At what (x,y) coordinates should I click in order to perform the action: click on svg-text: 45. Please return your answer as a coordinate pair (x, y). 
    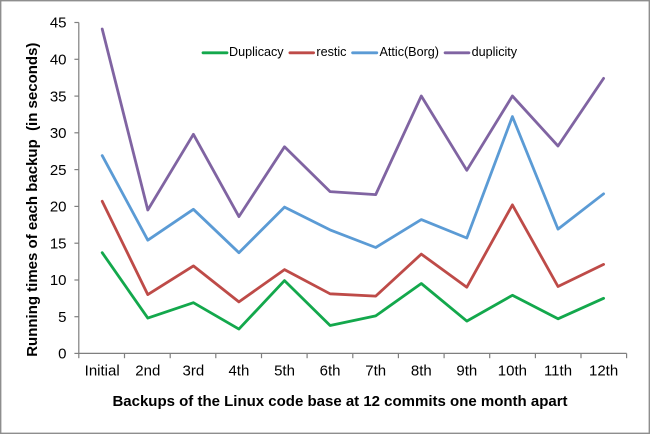
    Looking at the image, I should click on (58, 23).